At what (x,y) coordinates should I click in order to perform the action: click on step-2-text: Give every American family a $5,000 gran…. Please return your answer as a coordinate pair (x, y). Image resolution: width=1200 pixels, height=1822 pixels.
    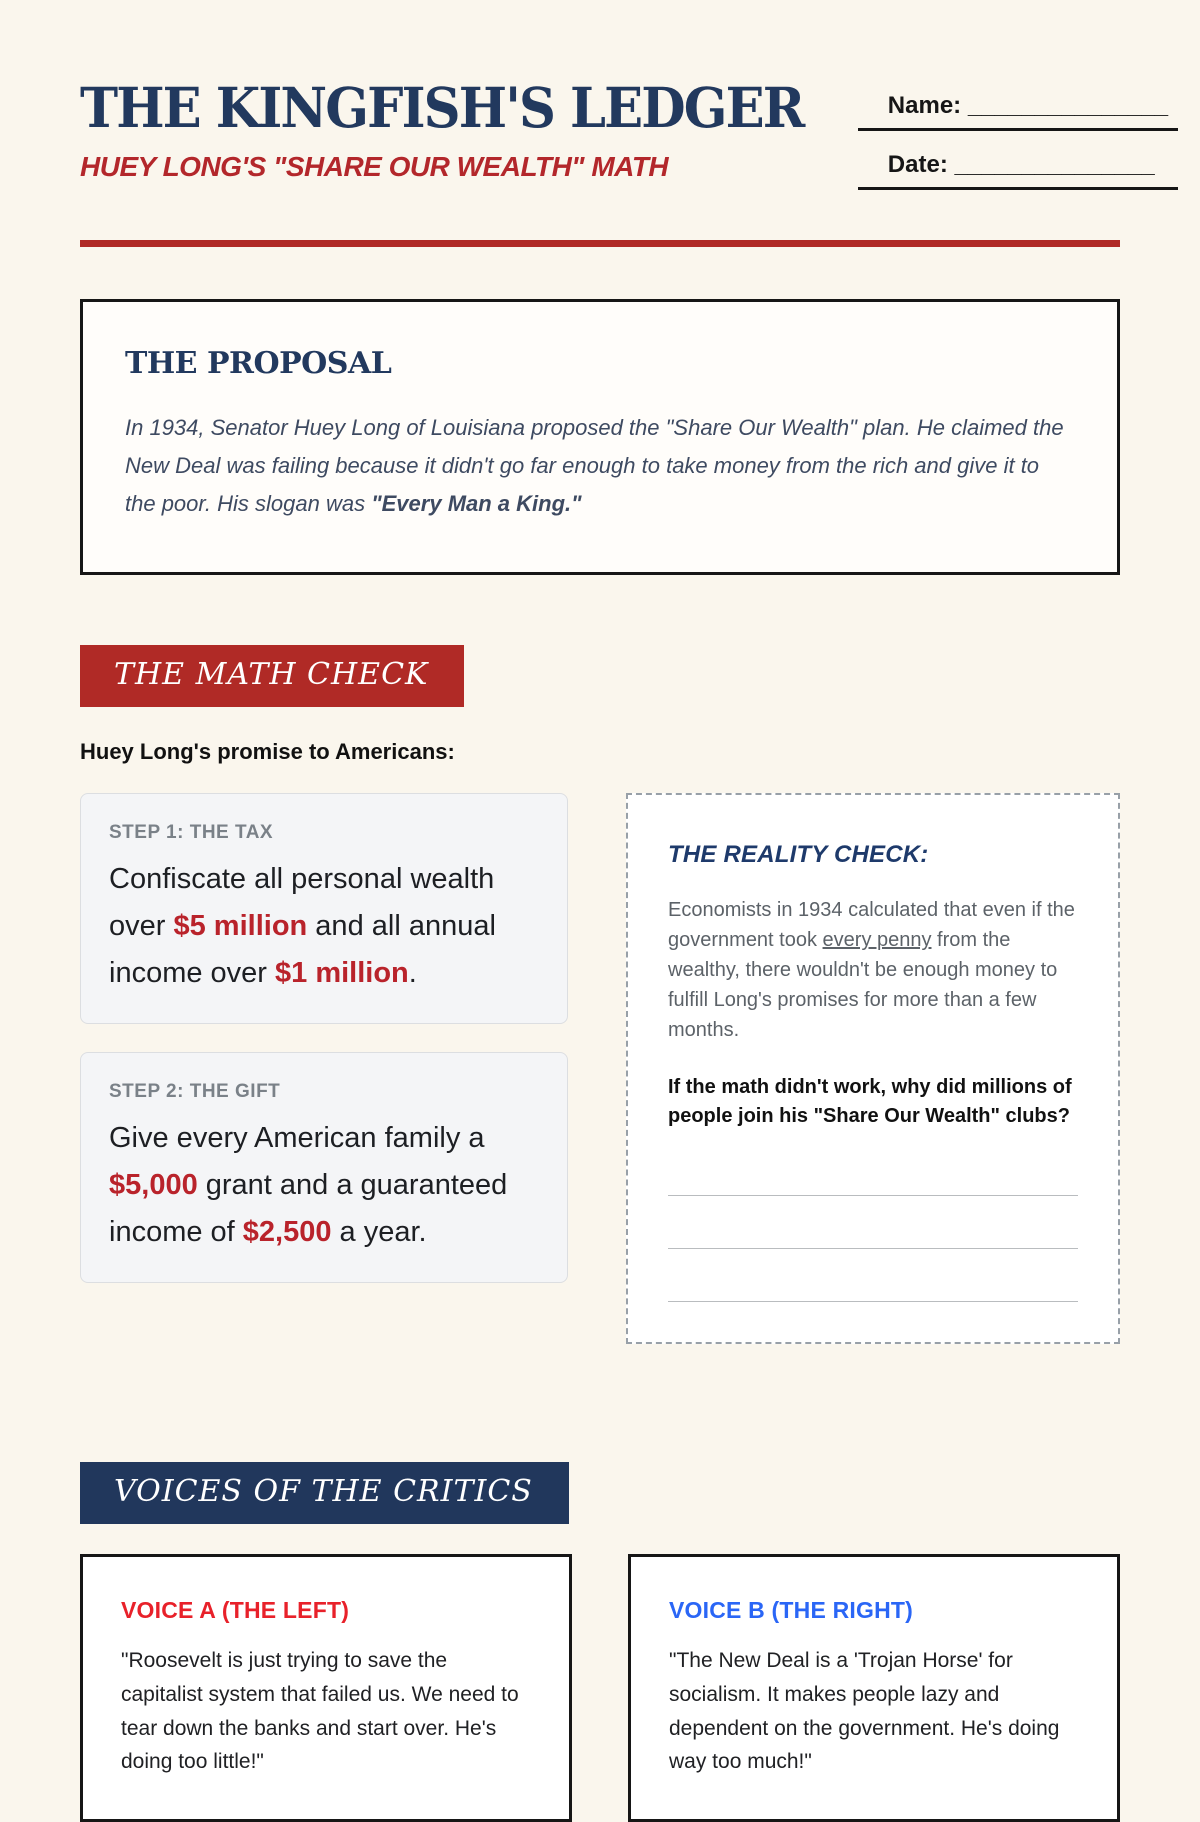
    Looking at the image, I should click on (324, 1185).